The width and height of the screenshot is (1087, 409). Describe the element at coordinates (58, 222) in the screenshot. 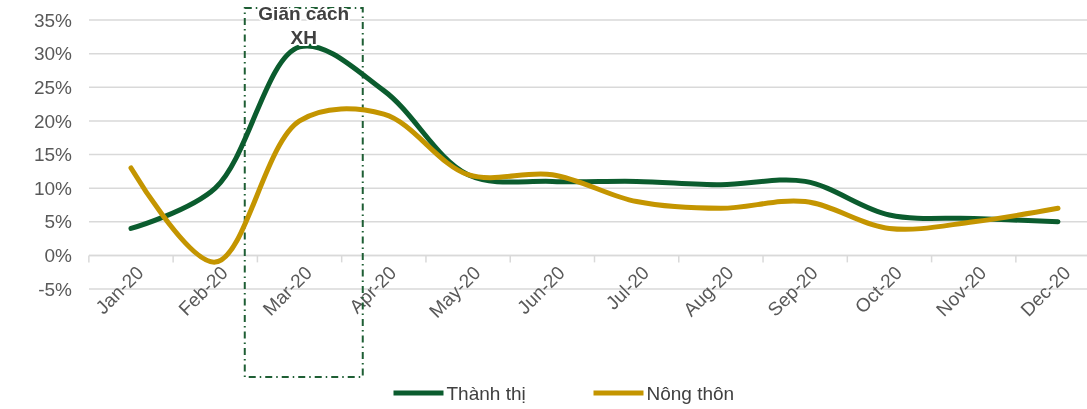

I see `y-tick-label: 5%` at that location.